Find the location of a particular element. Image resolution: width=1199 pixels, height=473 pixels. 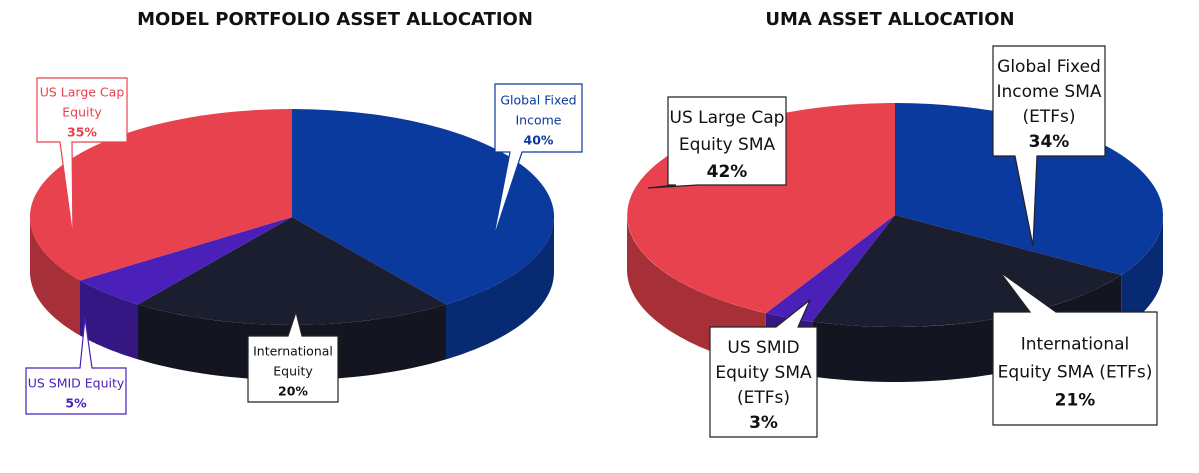

chart-2-side-global-fixed-income-sma-etfs is located at coordinates (1142, 272).